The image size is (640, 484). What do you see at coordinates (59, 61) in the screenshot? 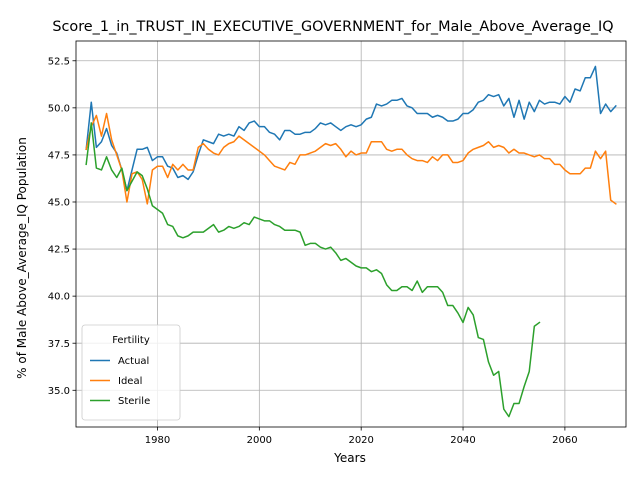
I see `y-tick-label: 52.5` at bounding box center [59, 61].